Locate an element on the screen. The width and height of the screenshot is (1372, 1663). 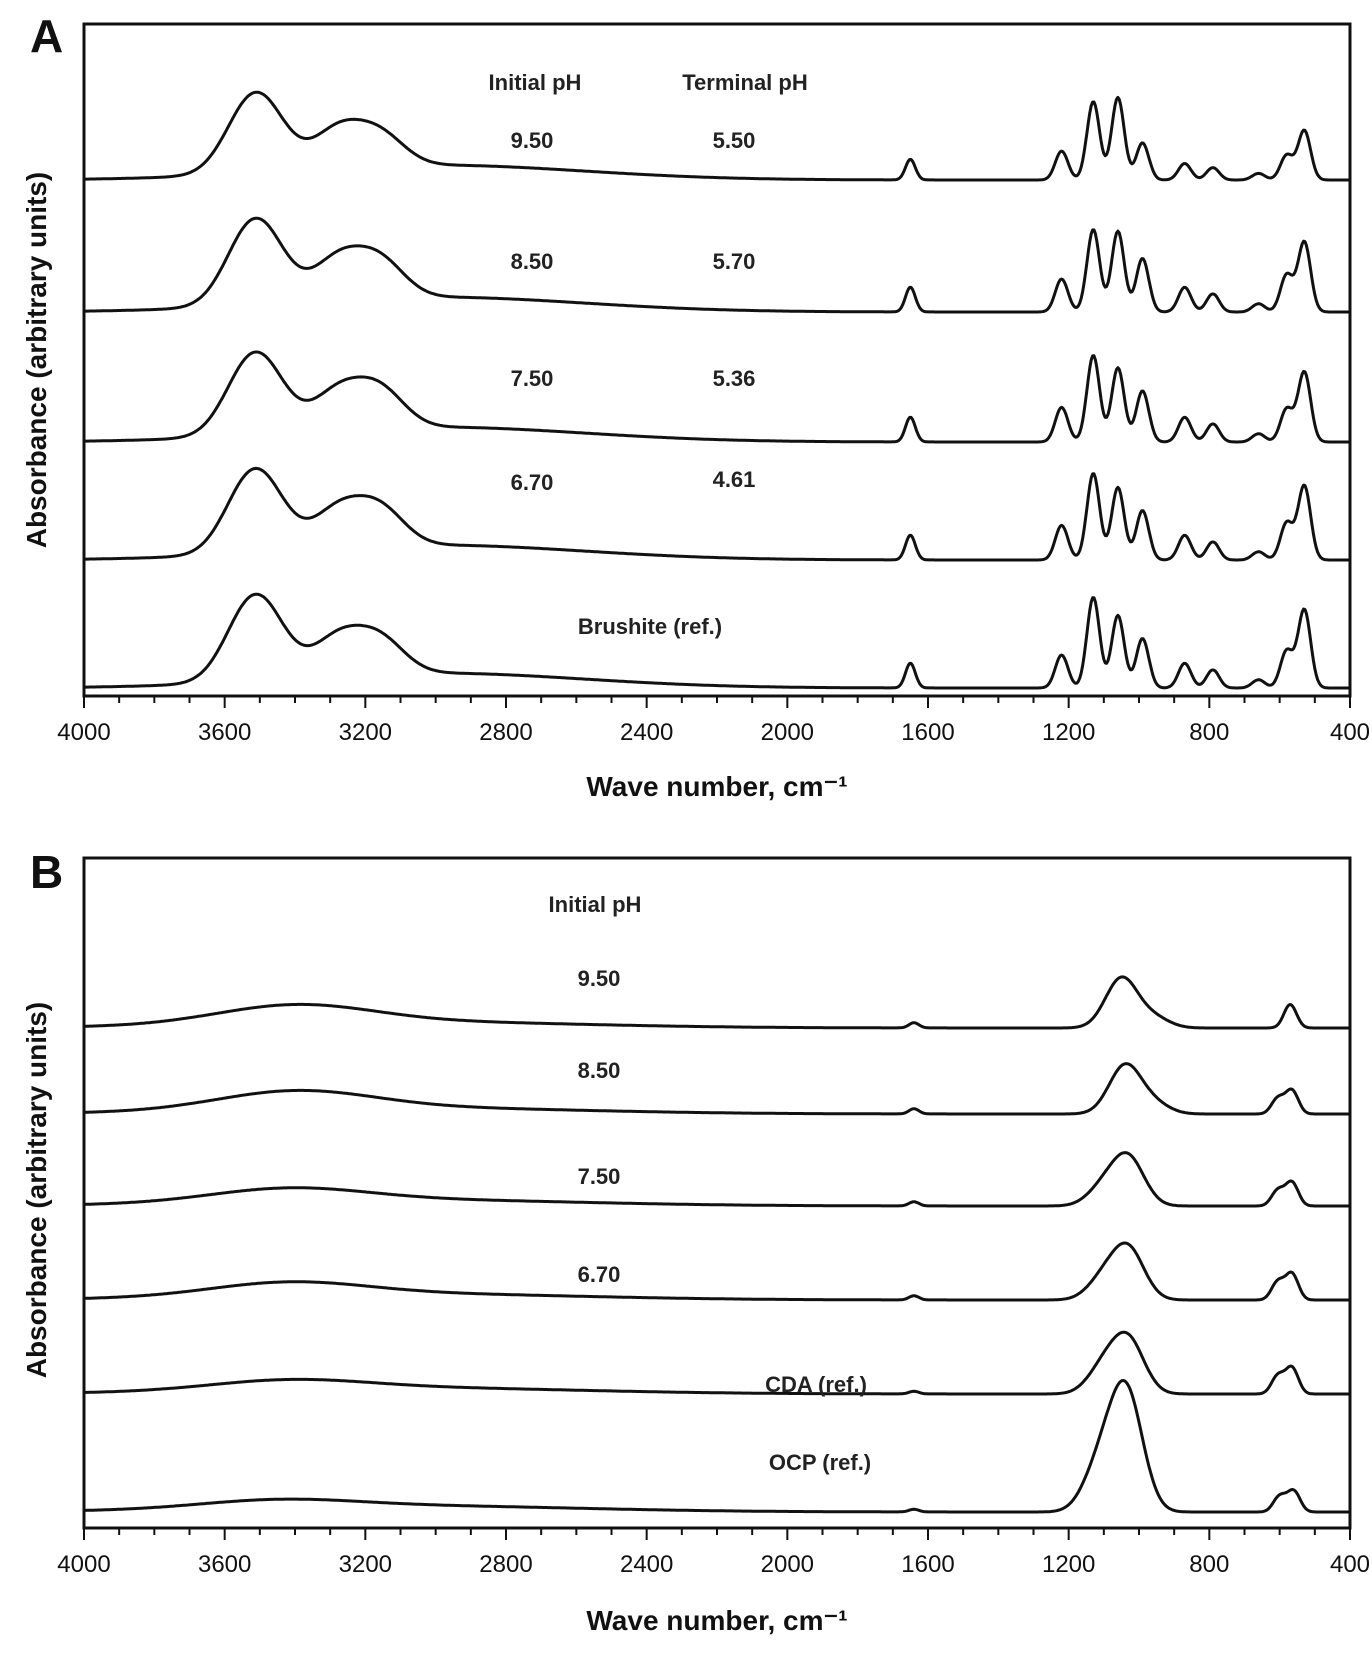
panel-b-letter: B is located at coordinates (46, 872).